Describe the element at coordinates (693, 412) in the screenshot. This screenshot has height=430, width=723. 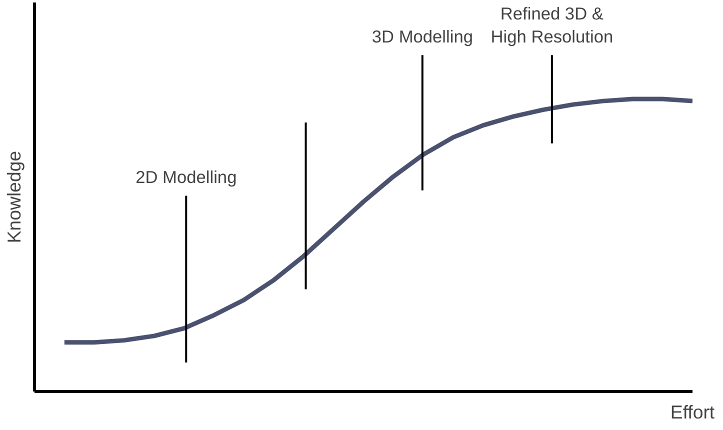
I see `x-axis-title: Effort` at that location.